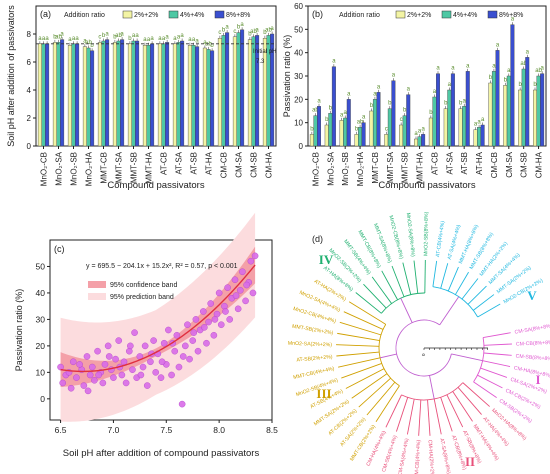 This screenshot has height=474, width=550. I want to click on cluster-label: V, so click(532, 295).